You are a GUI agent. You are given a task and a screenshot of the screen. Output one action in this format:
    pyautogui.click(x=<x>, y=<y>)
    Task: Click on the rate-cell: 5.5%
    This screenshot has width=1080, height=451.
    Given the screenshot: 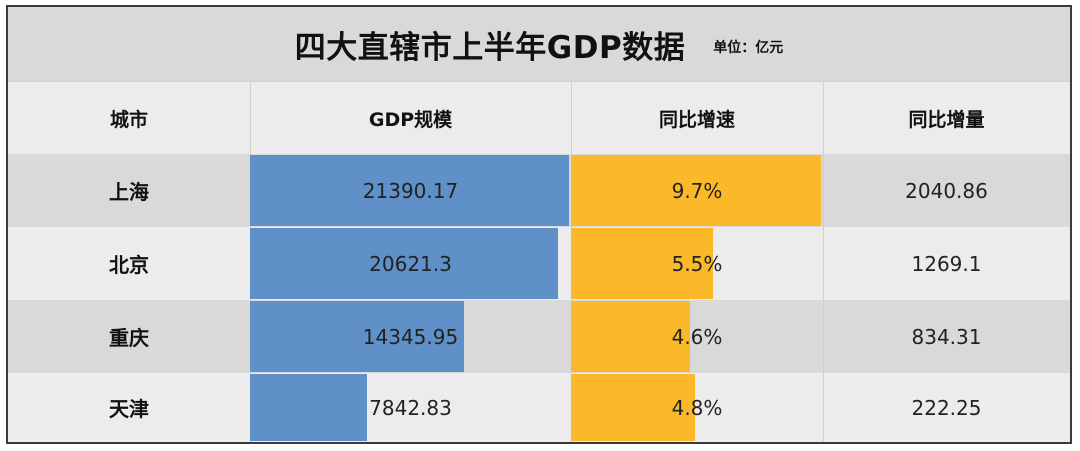 What is the action you would take?
    pyautogui.click(x=697, y=263)
    